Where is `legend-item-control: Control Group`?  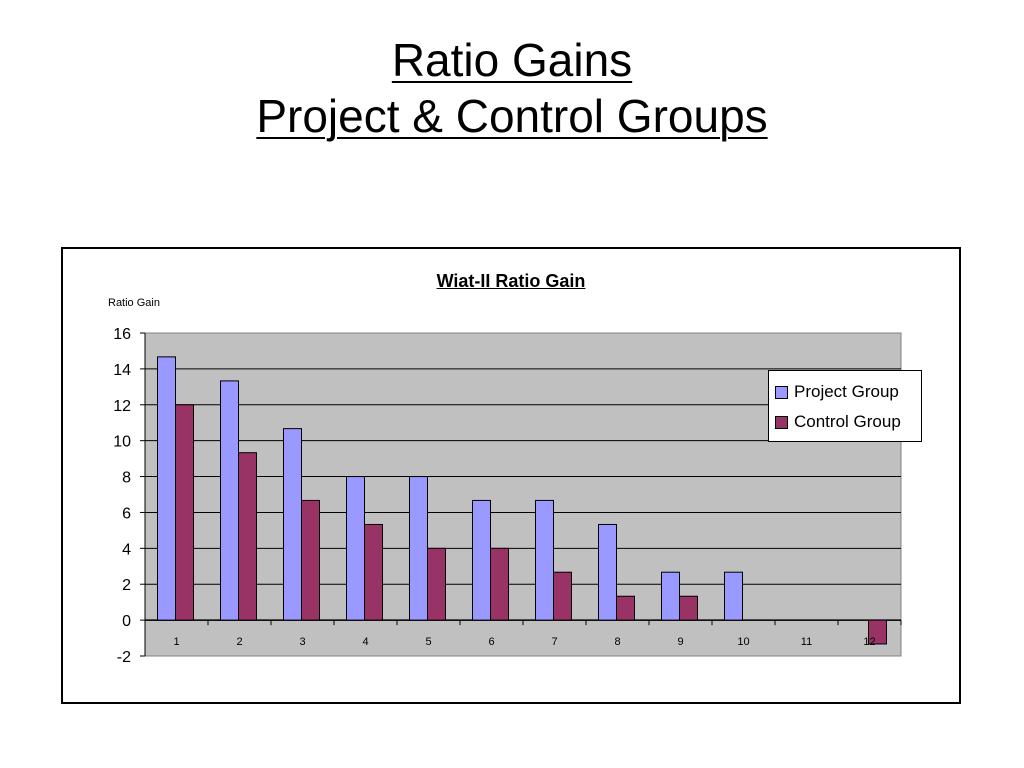
legend-item-control: Control Group is located at coordinates (845, 422).